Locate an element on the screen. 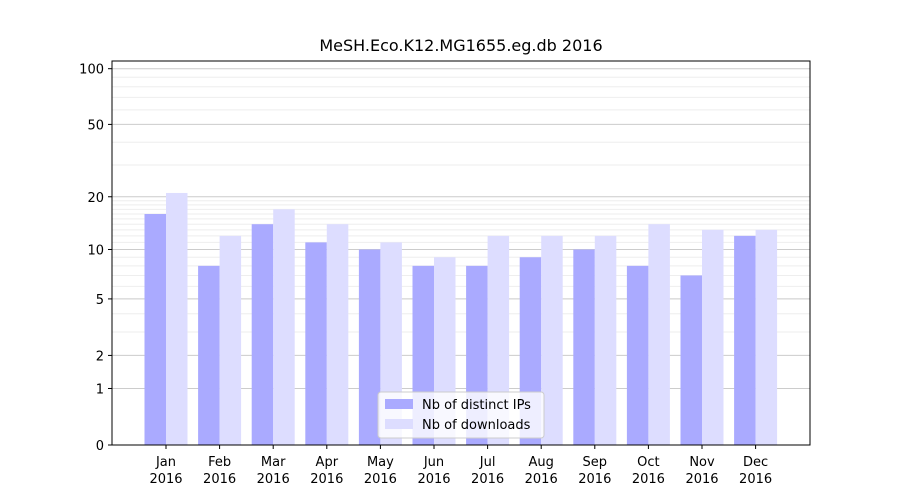 The image size is (900, 500). bar-downloads-nov is located at coordinates (713, 337).